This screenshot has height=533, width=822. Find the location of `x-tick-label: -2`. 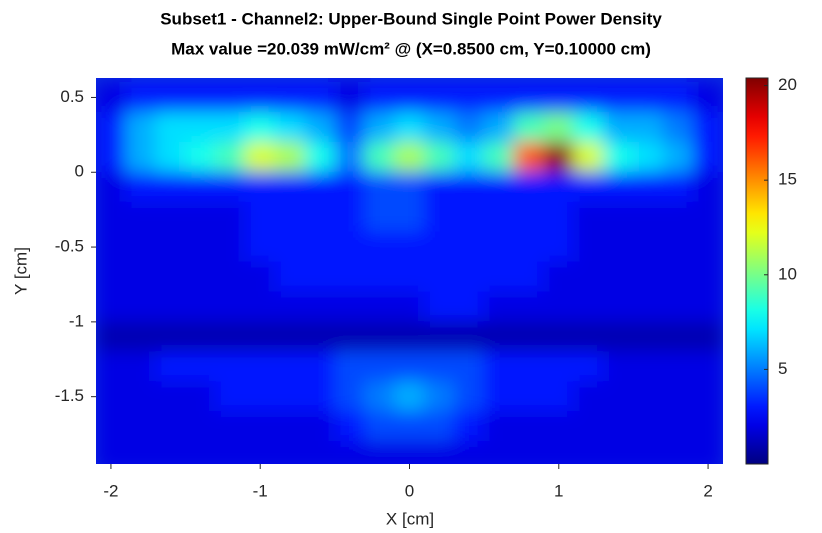

x-tick-label: -2 is located at coordinates (110, 490).